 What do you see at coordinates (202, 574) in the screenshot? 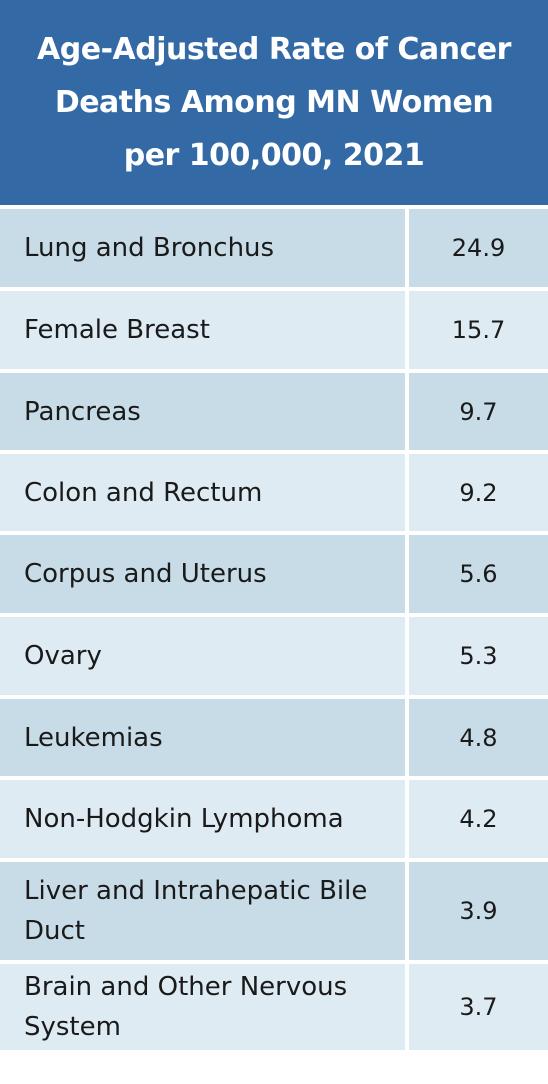
I see `cancer-site-label: Corpus and Uterus` at bounding box center [202, 574].